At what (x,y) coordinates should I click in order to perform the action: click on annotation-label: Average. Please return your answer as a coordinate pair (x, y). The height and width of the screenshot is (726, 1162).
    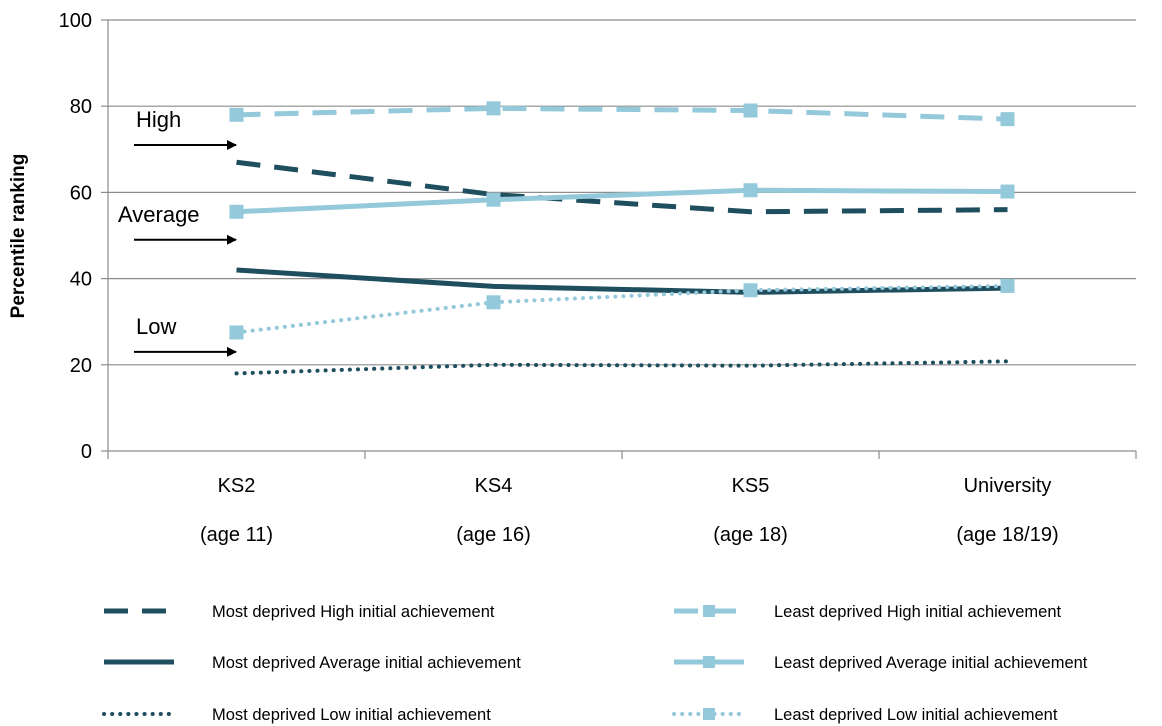
    Looking at the image, I should click on (159, 214).